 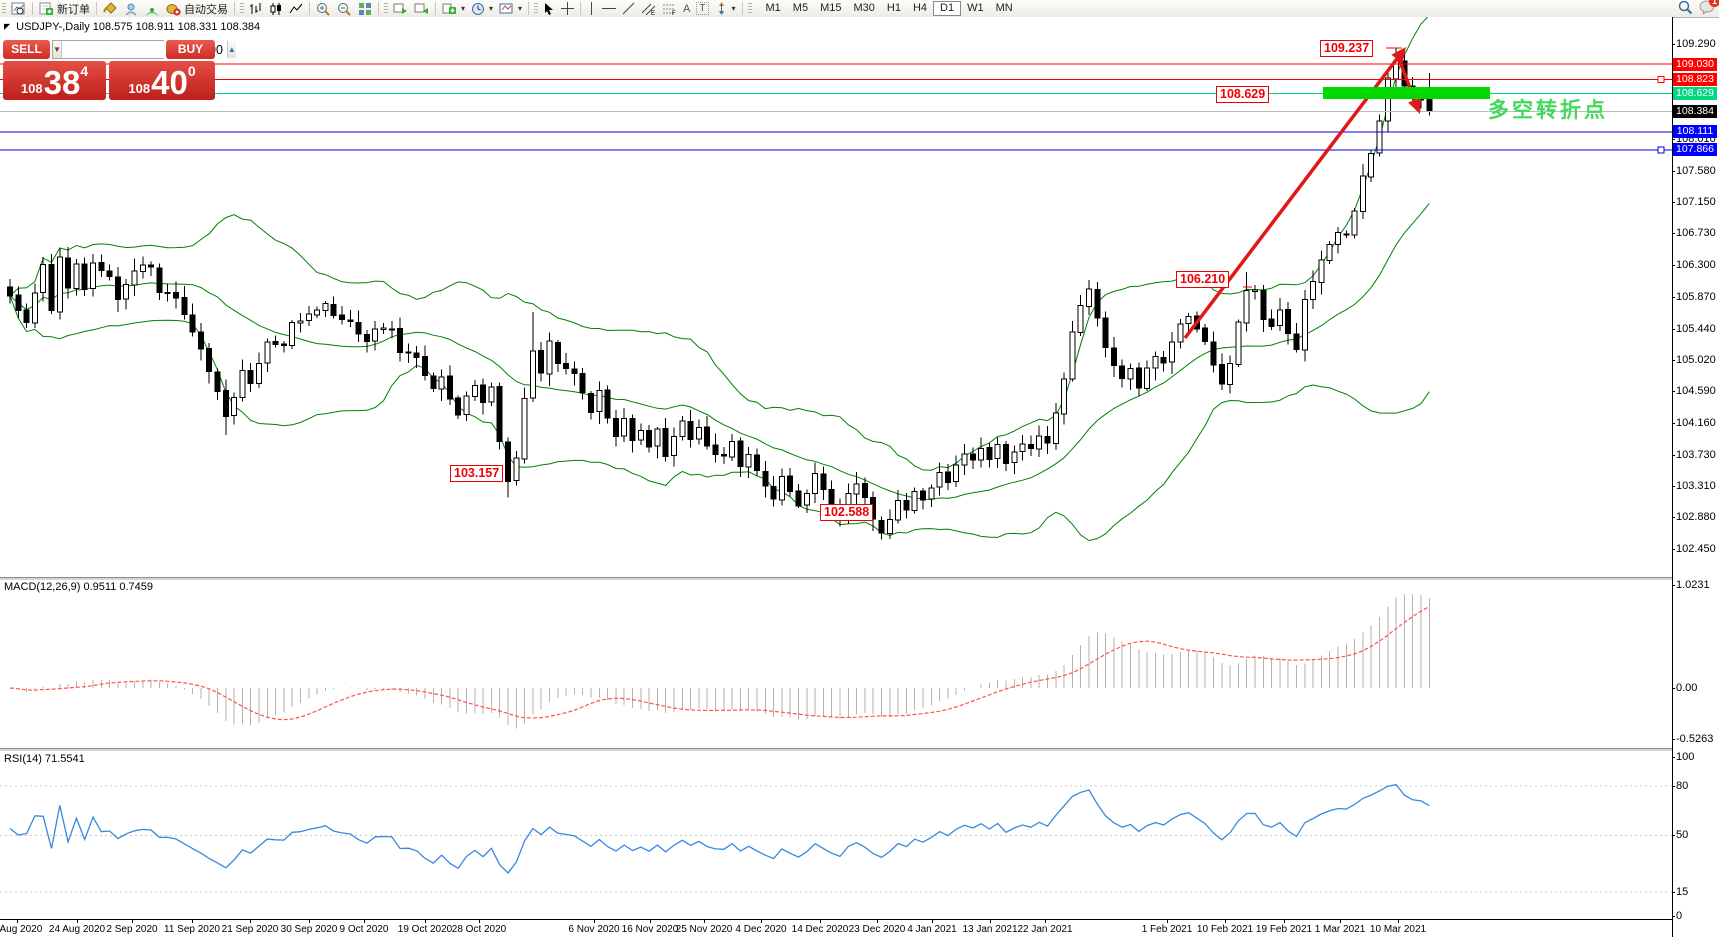 I want to click on support-zone-bar, so click(x=1406, y=93).